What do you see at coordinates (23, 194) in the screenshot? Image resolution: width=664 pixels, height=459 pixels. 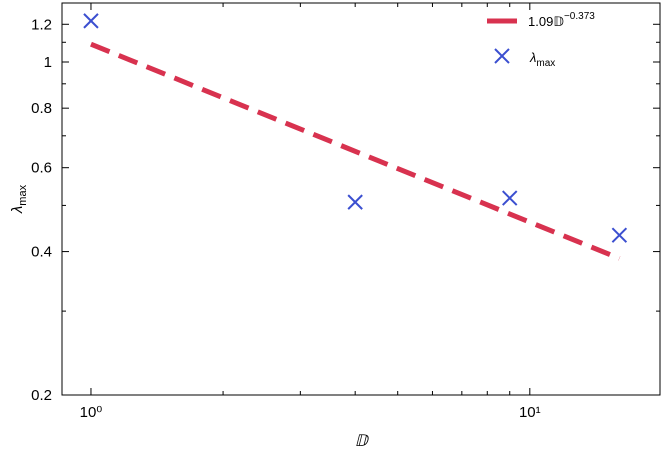 I see `y-axis-label-sub: max` at bounding box center [23, 194].